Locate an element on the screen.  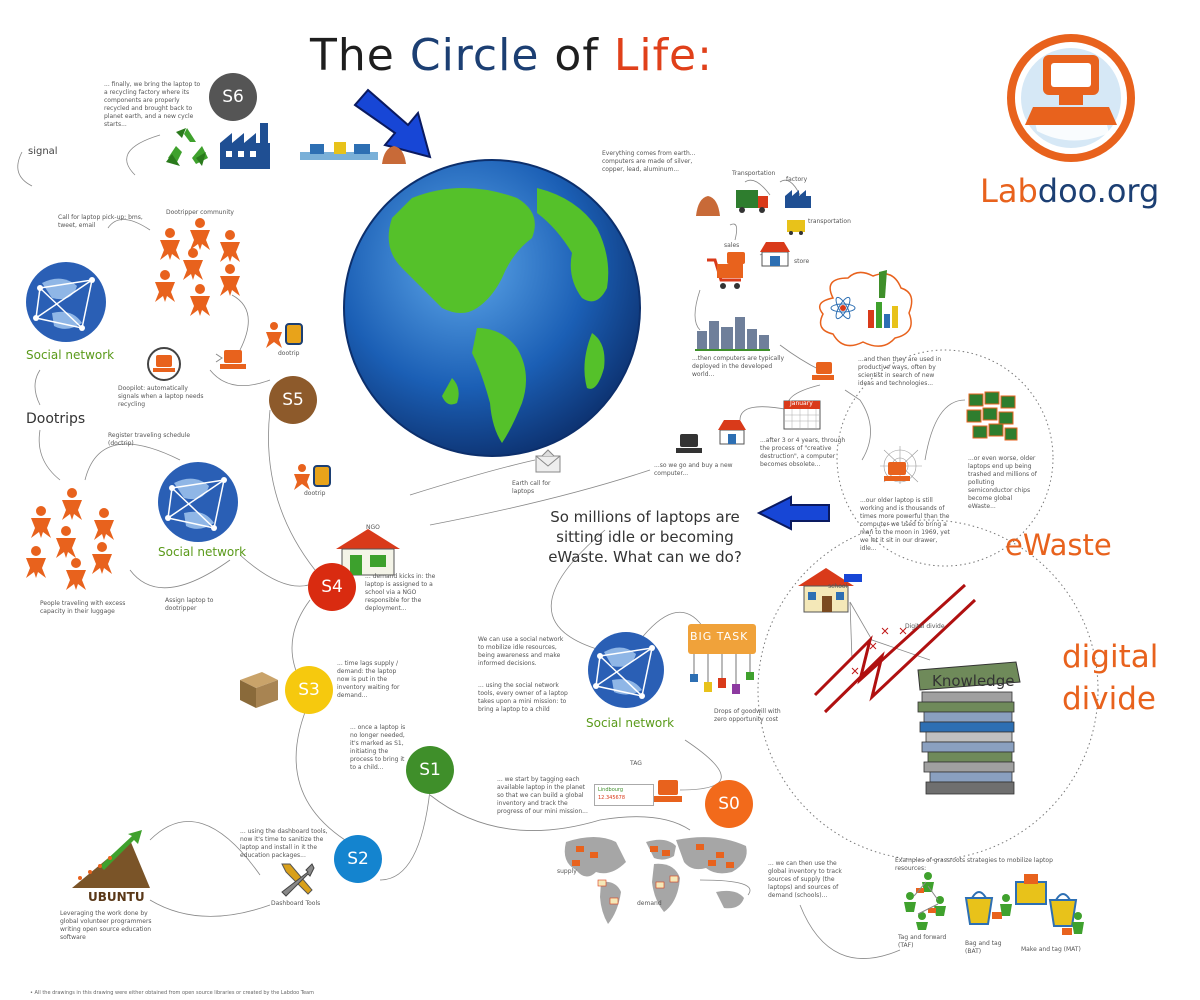
factory-label: factory is located at coordinates (797, 179).